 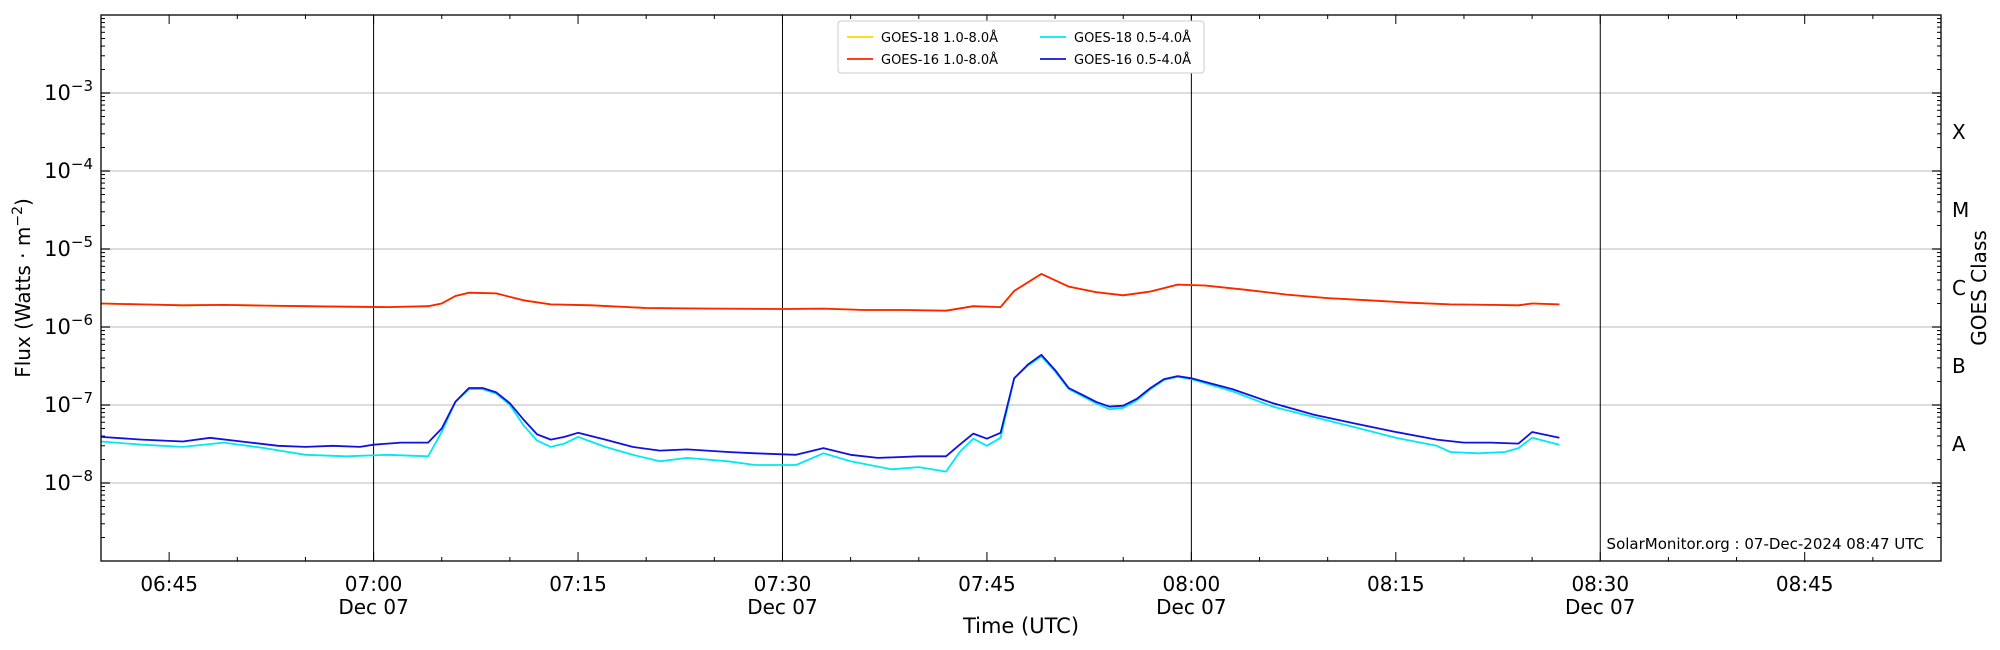 What do you see at coordinates (1979, 288) in the screenshot?
I see `goes-class-axis-label: GOES Class` at bounding box center [1979, 288].